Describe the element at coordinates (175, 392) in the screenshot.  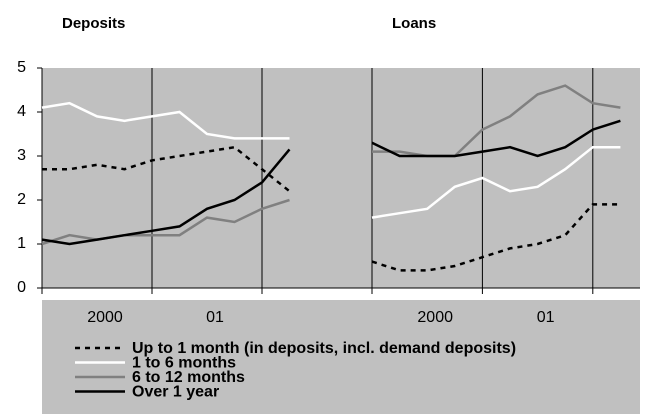
I see `legend-label: Over 1 year` at that location.